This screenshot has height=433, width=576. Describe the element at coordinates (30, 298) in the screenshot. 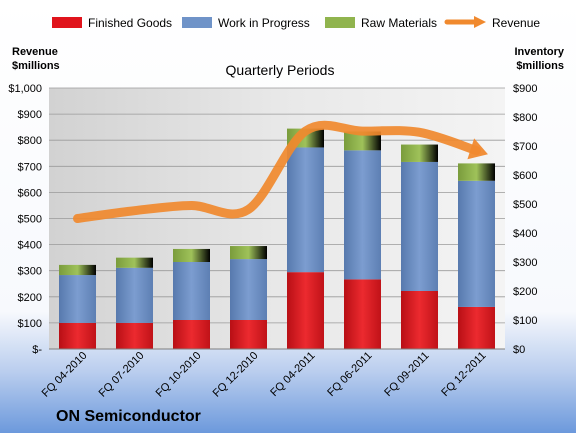

I see `left-tick-label: $200` at that location.